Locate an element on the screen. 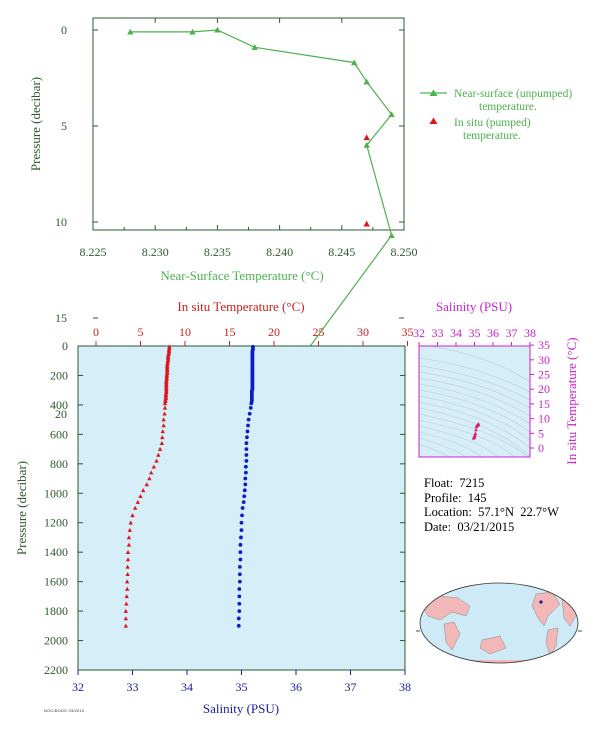  top-x-tick-label: 8.245 is located at coordinates (341, 252).